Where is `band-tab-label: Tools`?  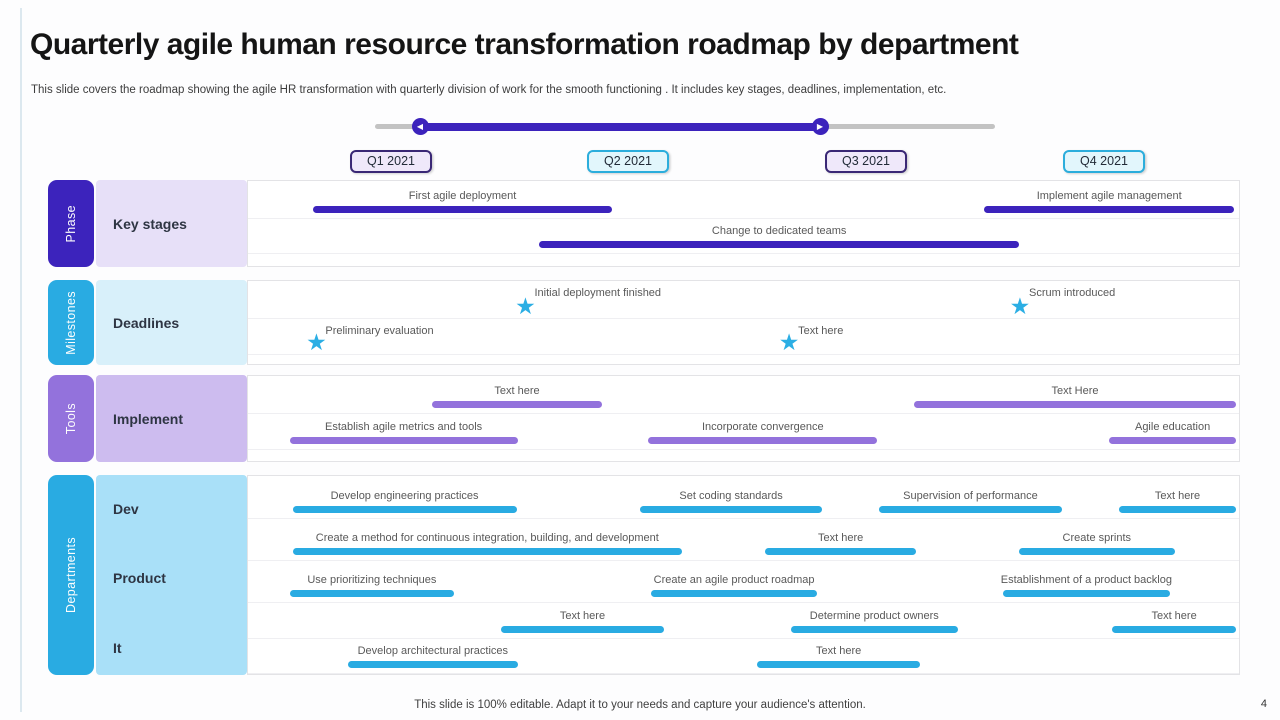
band-tab-label: Tools is located at coordinates (71, 418).